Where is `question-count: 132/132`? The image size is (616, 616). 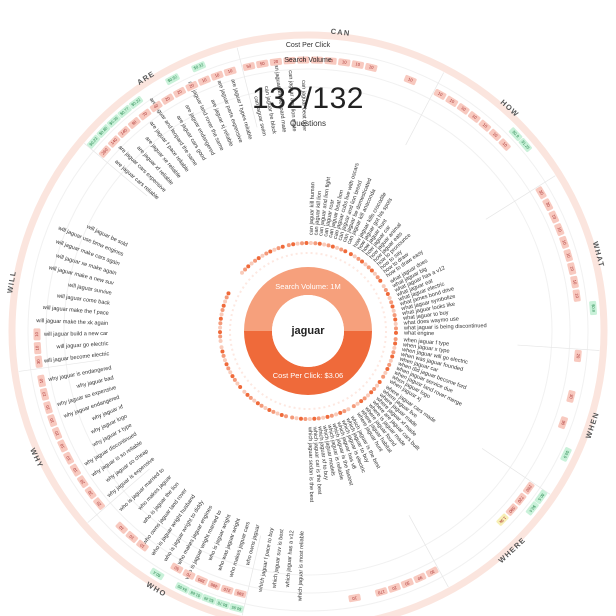
question-count: 132/132 is located at coordinates (308, 98).